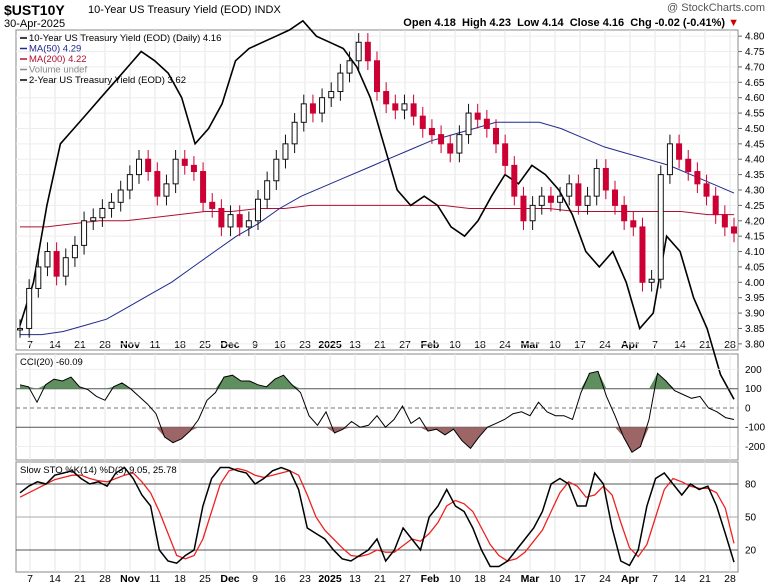 This screenshot has width=769, height=586. What do you see at coordinates (755, 237) in the screenshot?
I see `price-y-tick-label: 4.15` at bounding box center [755, 237].